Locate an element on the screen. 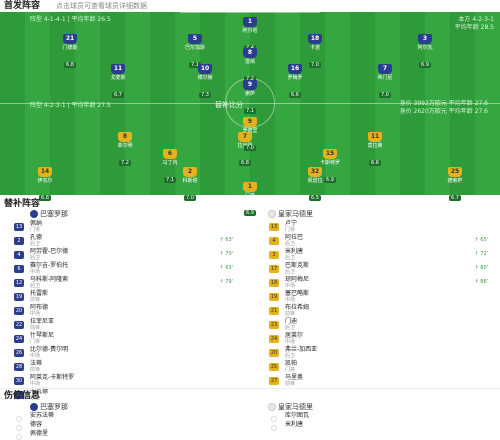  shirt-icon: 15 is located at coordinates (330, 154).